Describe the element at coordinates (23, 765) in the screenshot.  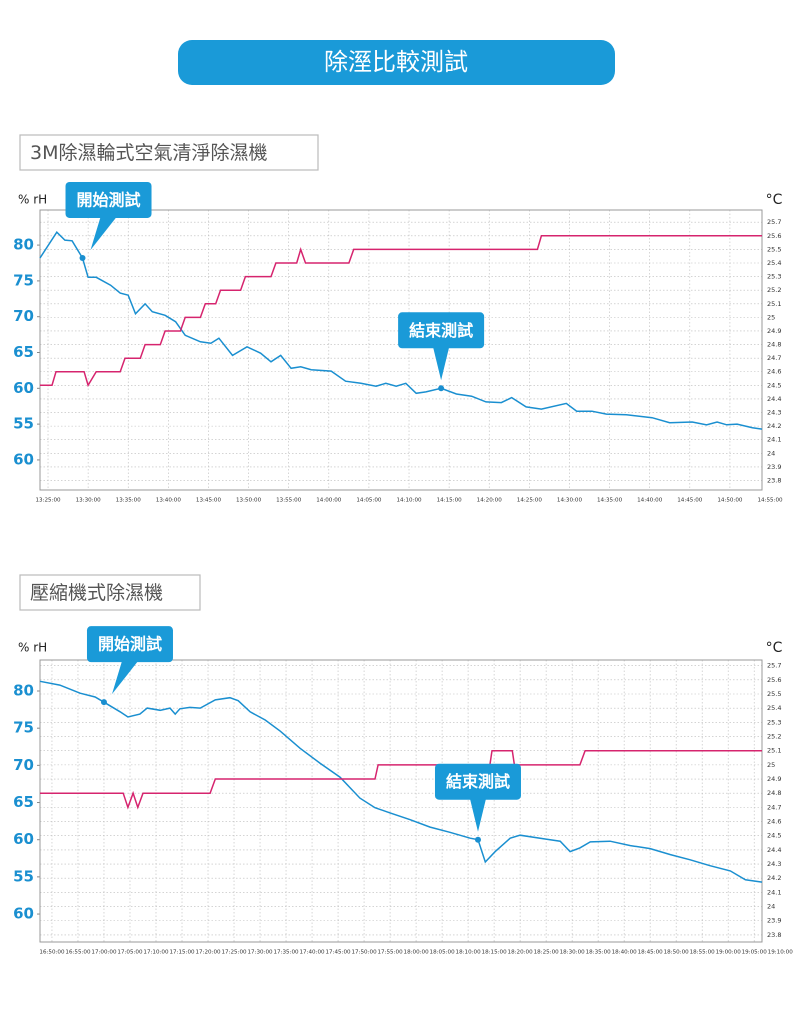
I see `y-tick-label: 70` at that location.